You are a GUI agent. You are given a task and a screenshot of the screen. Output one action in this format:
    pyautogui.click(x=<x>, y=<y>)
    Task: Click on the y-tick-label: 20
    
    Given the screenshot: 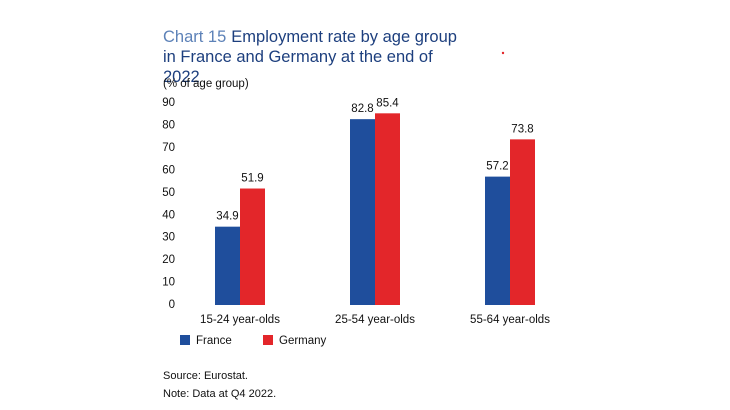 What is the action you would take?
    pyautogui.click(x=168, y=260)
    